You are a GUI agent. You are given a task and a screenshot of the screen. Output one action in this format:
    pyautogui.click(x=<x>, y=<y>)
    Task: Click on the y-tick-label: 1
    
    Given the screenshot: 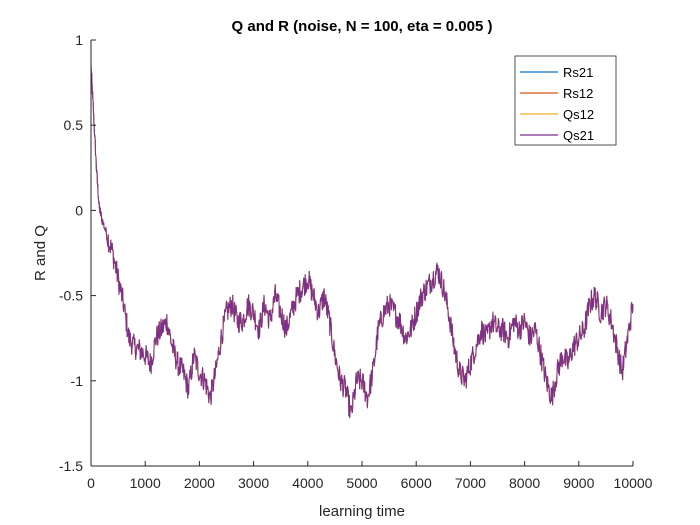 What is the action you would take?
    pyautogui.click(x=79, y=40)
    